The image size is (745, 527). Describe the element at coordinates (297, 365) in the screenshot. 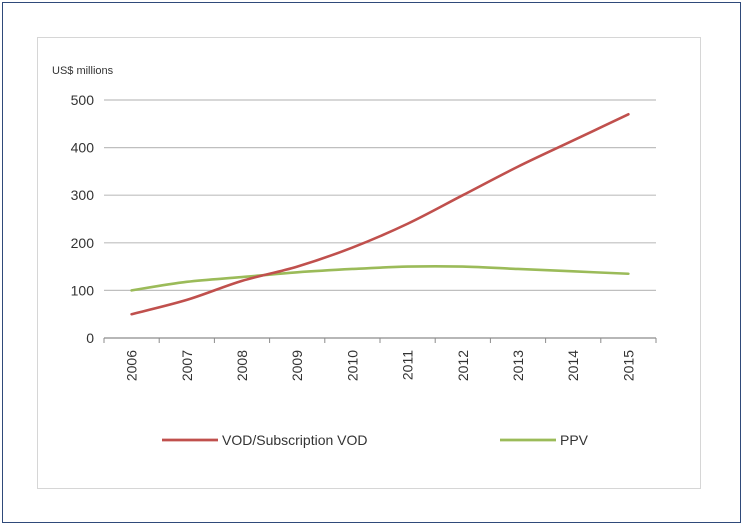

I see `x-tick-label: 2009` at that location.